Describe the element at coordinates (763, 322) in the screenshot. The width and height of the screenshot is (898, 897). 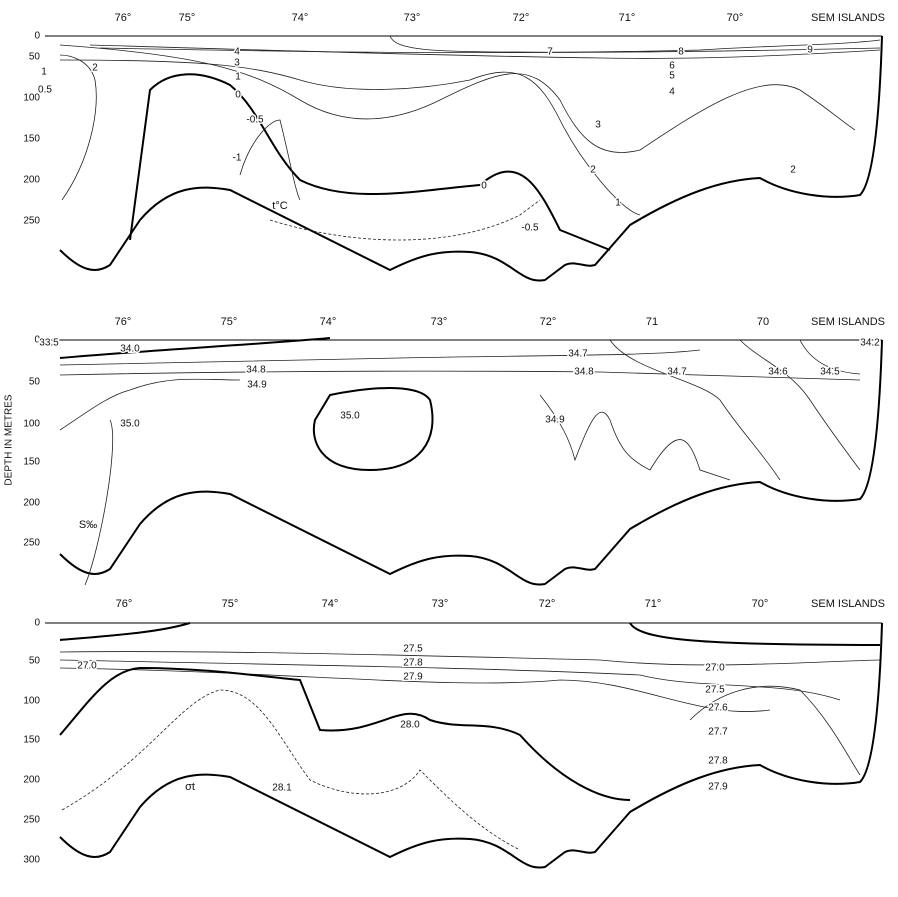
I see `x-tick-label: 70` at that location.